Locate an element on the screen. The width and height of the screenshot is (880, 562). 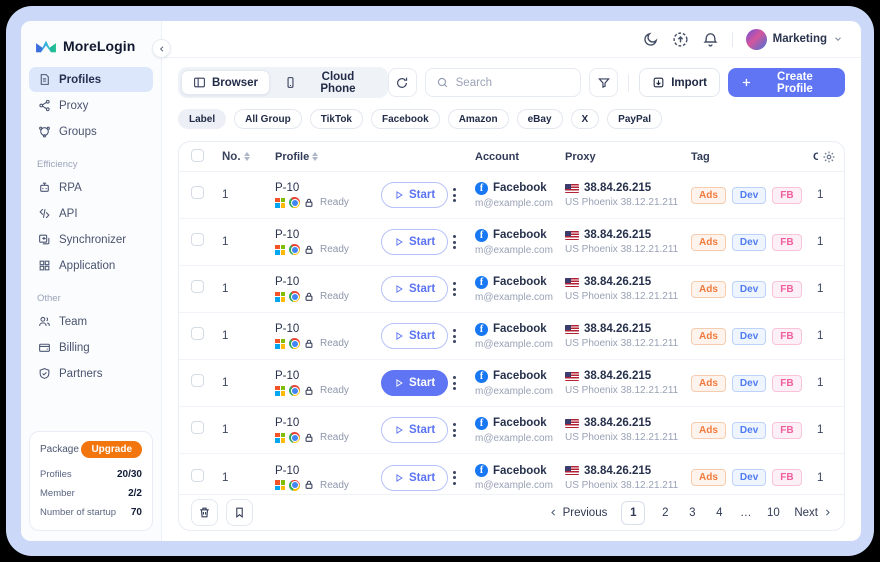
sidebar-item-groups: Groups is located at coordinates (91, 131).